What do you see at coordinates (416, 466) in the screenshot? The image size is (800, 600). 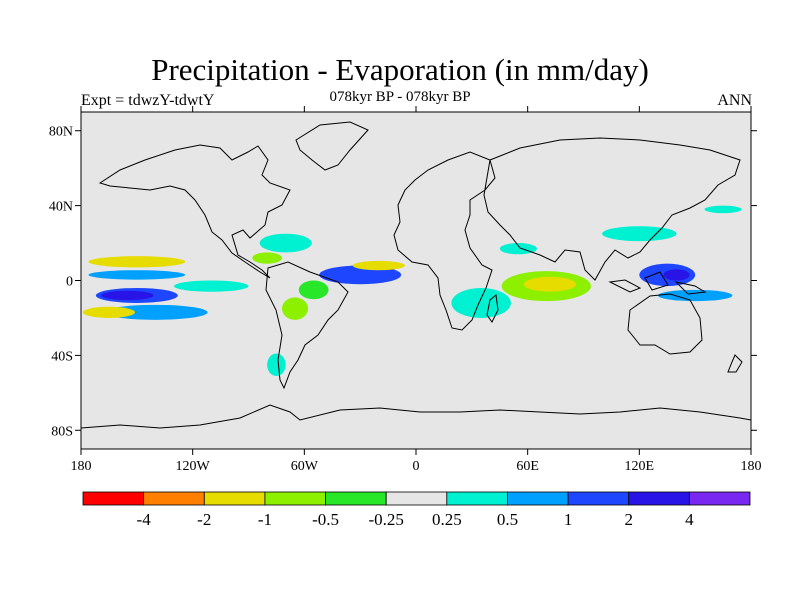 I see `lon-tick-label: 0` at bounding box center [416, 466].